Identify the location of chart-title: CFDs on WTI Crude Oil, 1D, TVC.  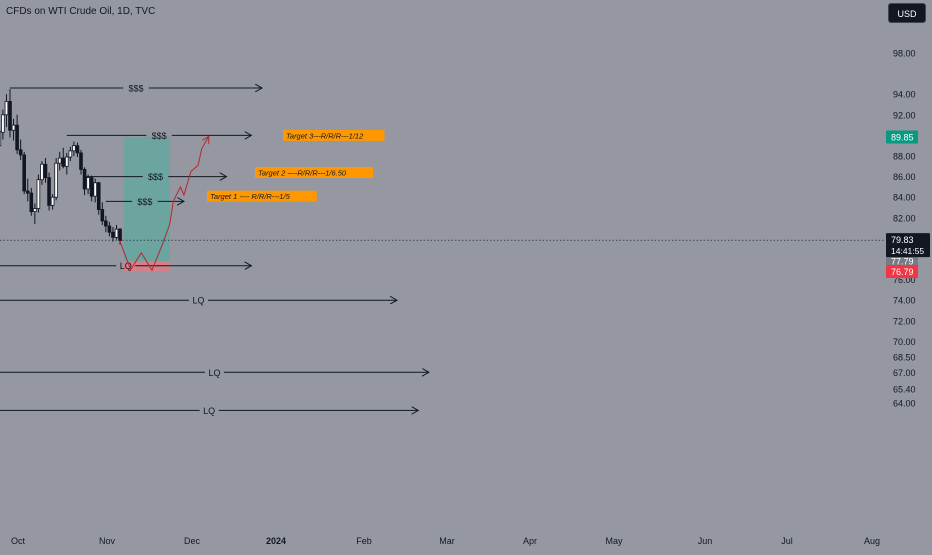
(81, 11).